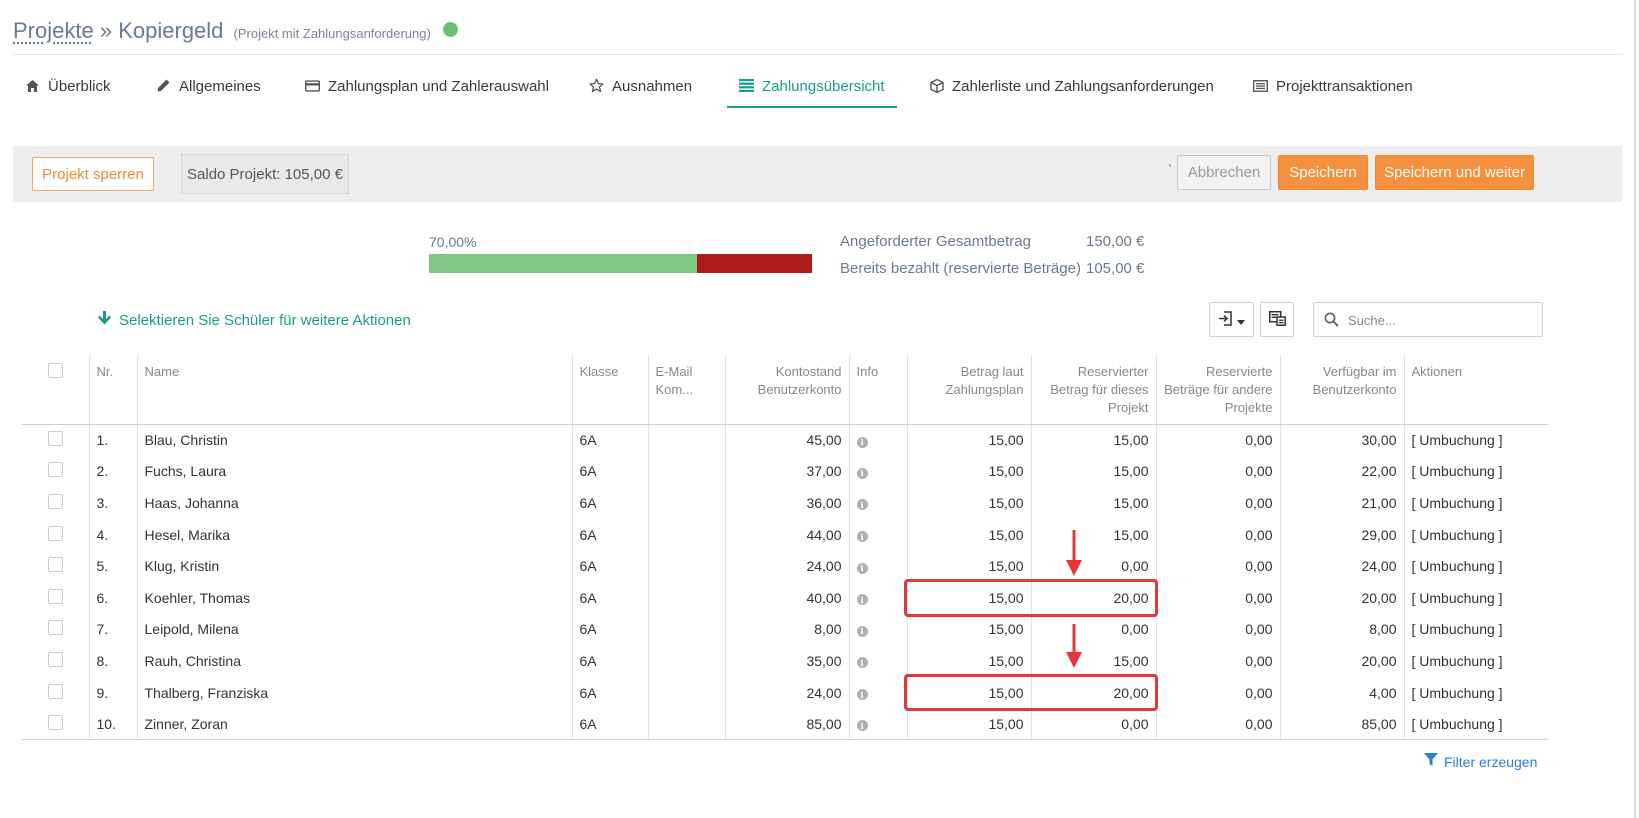 This screenshot has height=818, width=1639. Describe the element at coordinates (823, 86) in the screenshot. I see `tab-label: Zahlungsübersicht` at that location.